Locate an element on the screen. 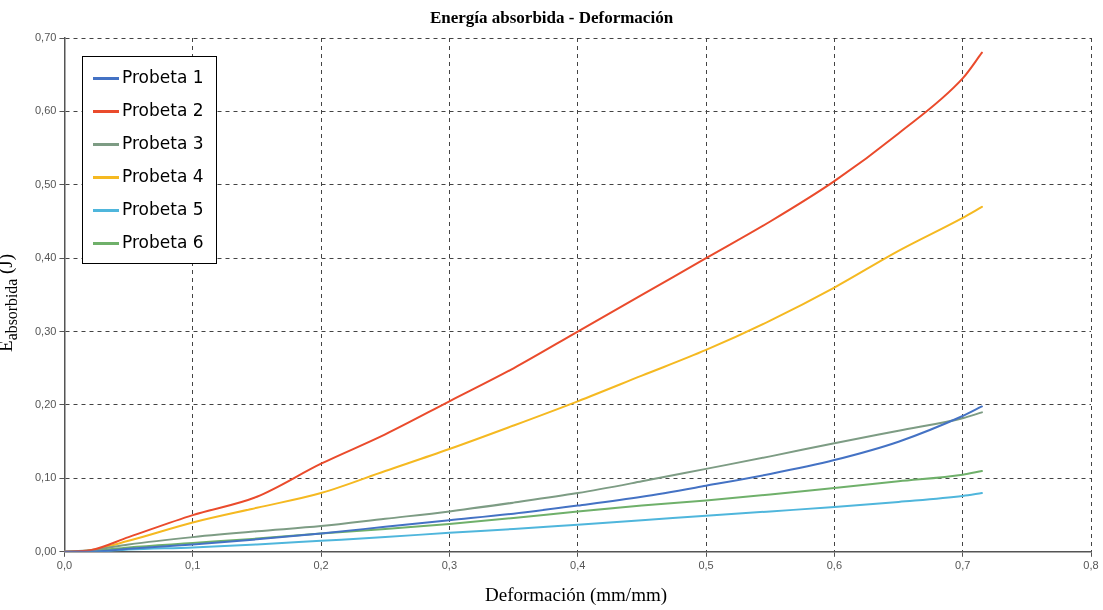 This screenshot has width=1103, height=610. x-tick-label: 0,2 is located at coordinates (321, 565).